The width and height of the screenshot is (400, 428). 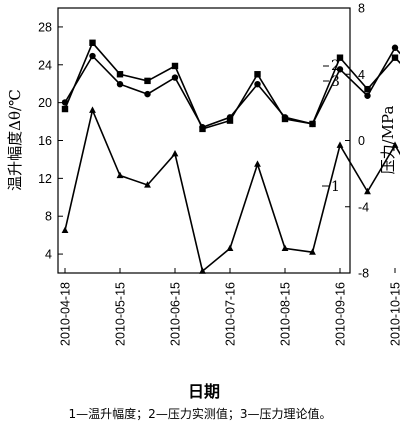 What do you see at coordinates (341, 314) in the screenshot?
I see `x-tick-label: 2010-09-16` at bounding box center [341, 314].